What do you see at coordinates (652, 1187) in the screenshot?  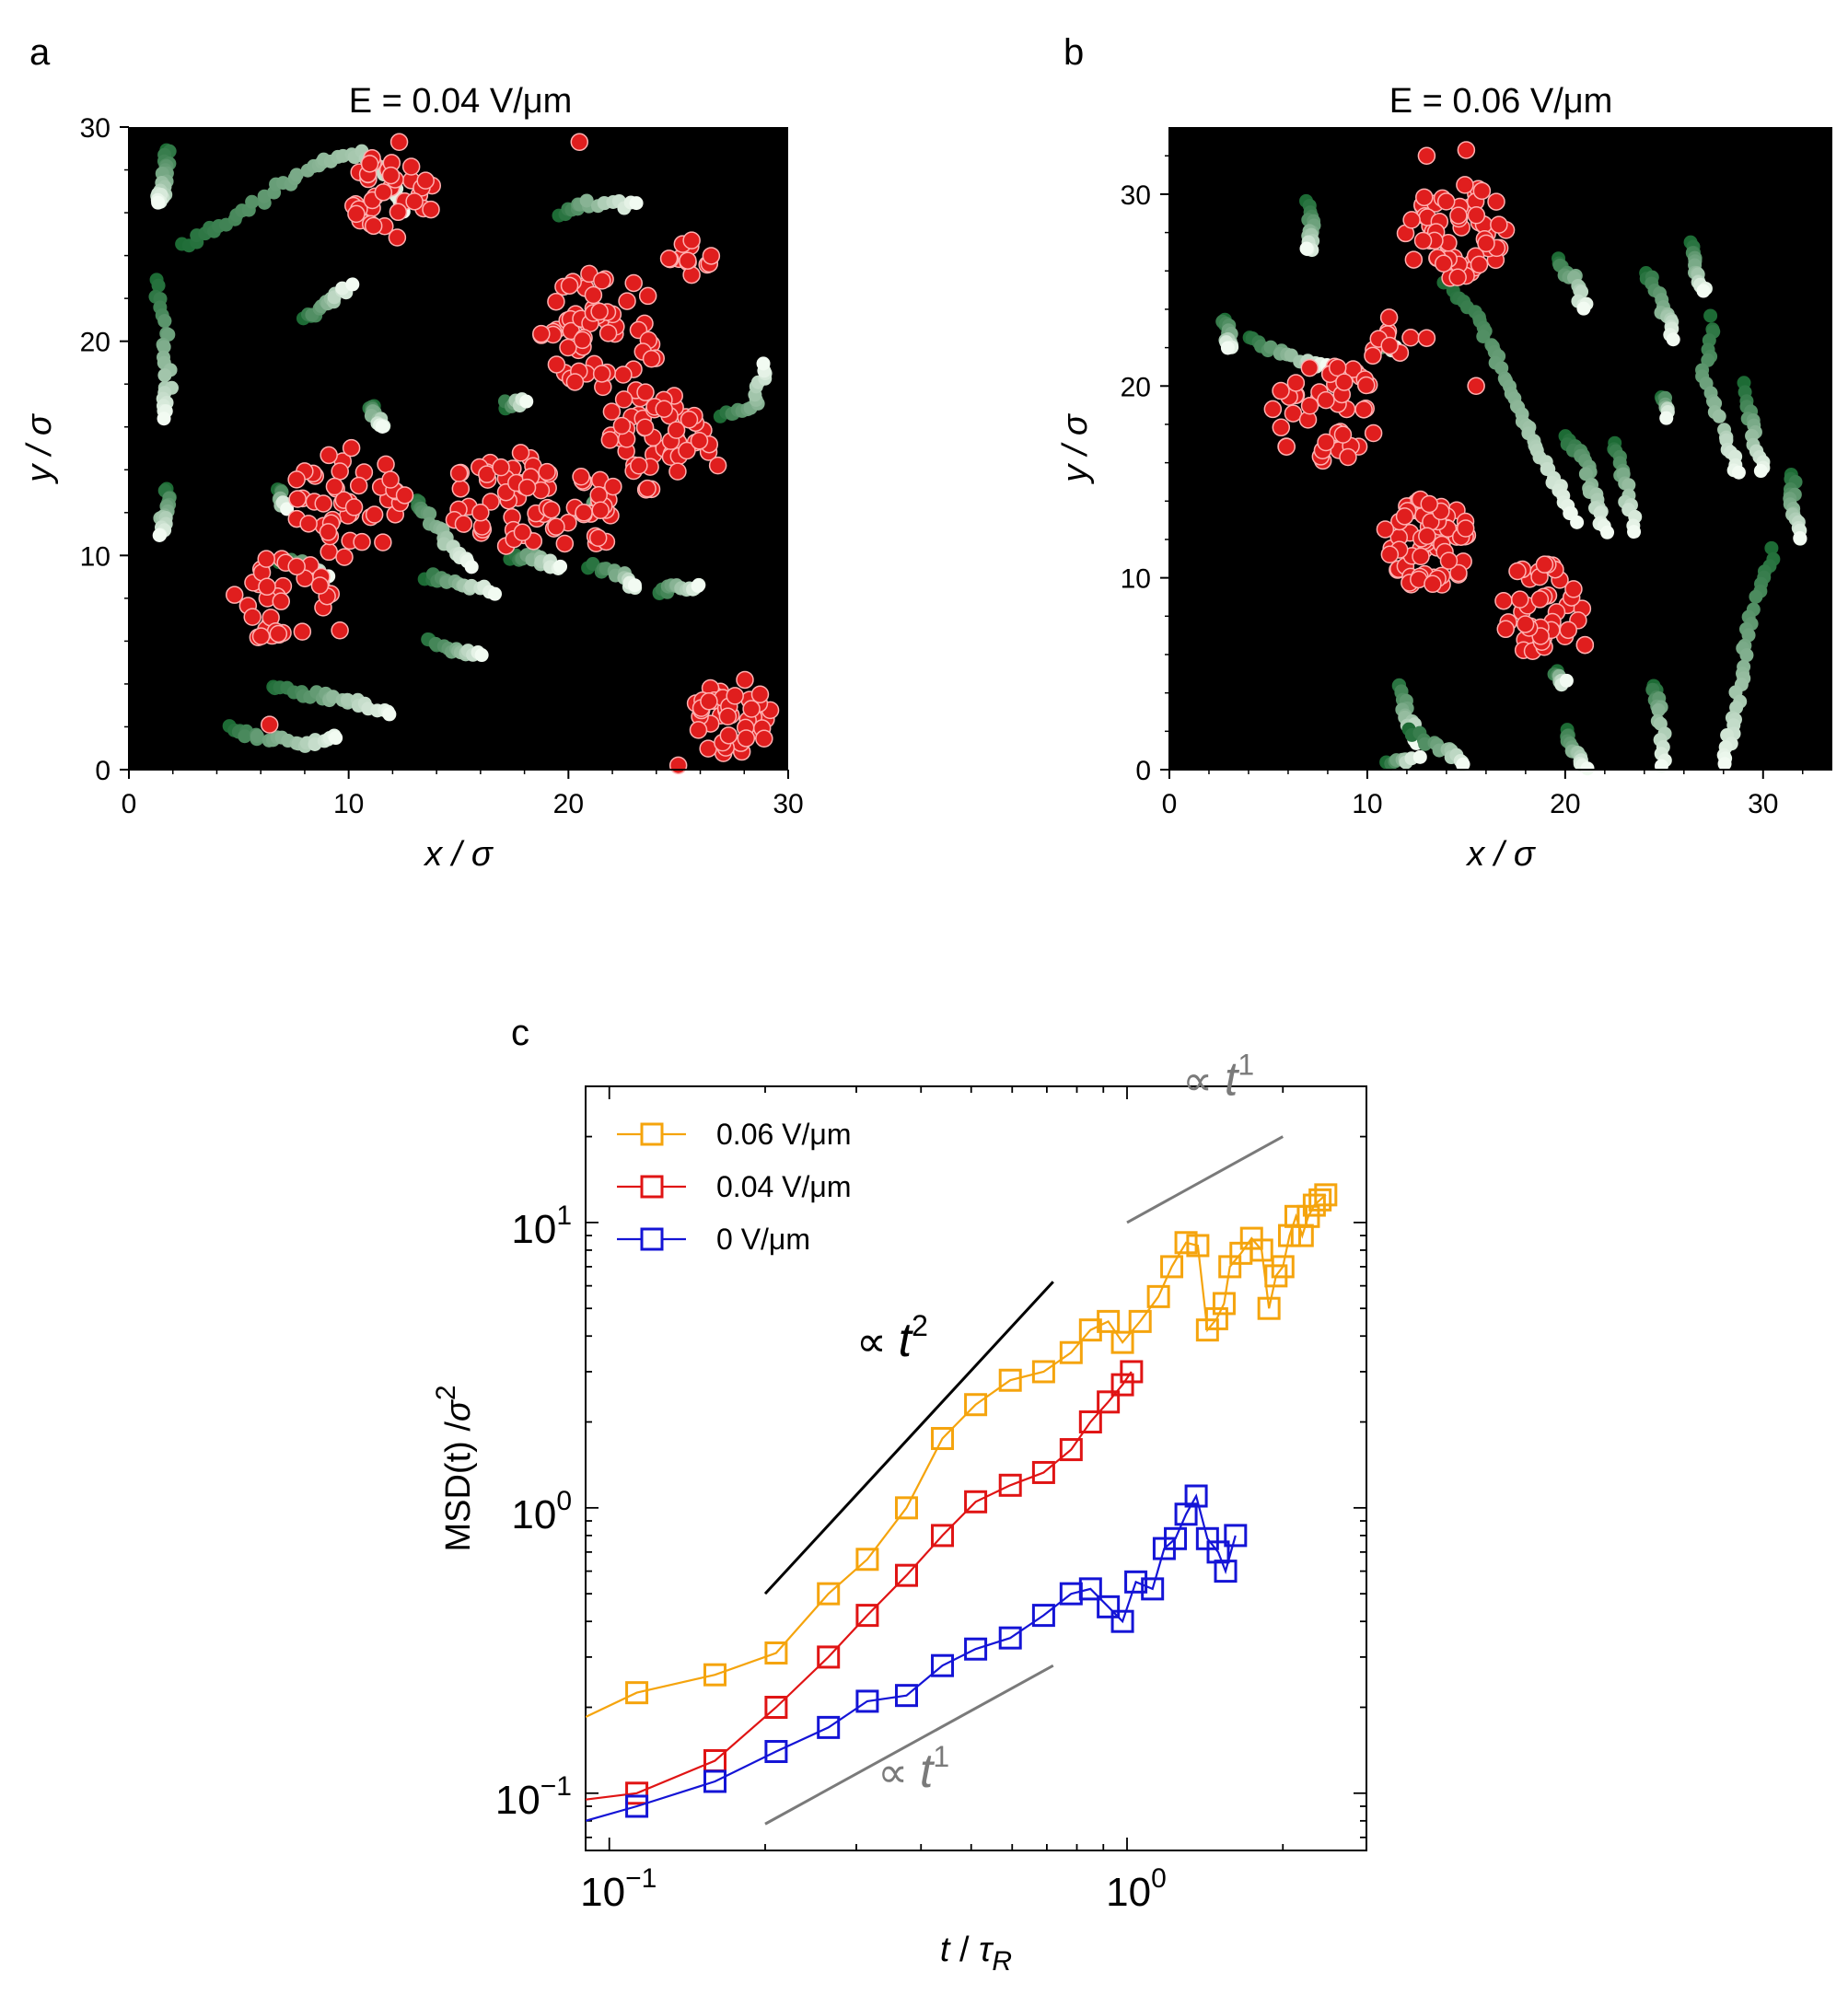 I see `panel-c-legend-marker` at bounding box center [652, 1187].